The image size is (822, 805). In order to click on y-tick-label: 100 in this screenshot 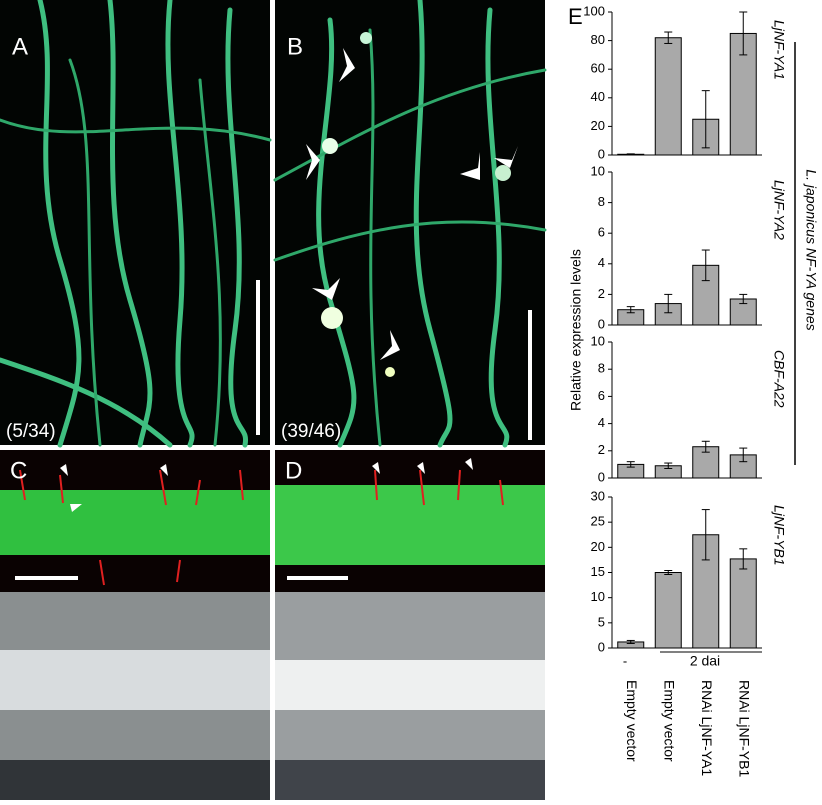, I will do `click(594, 10)`.